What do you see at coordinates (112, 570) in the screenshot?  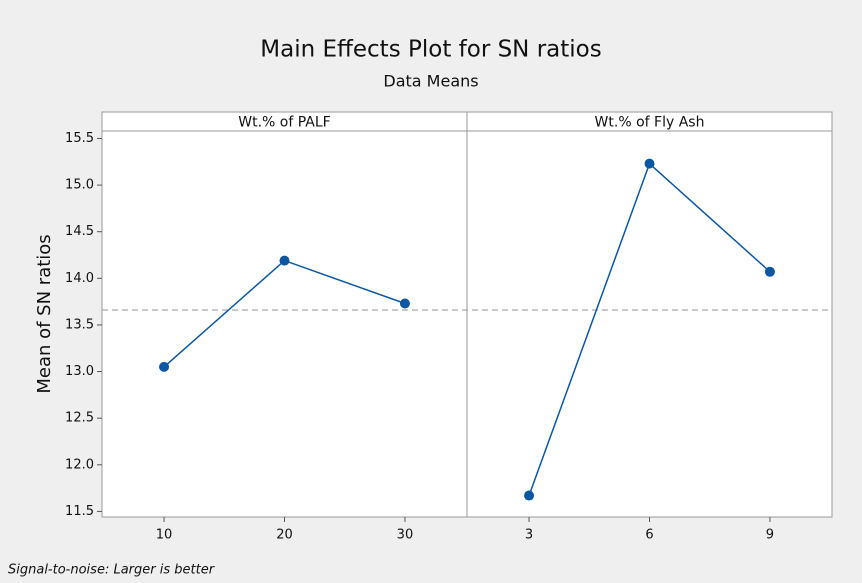 I see `footnote: Signal-to-noise: Larger is better` at bounding box center [112, 570].